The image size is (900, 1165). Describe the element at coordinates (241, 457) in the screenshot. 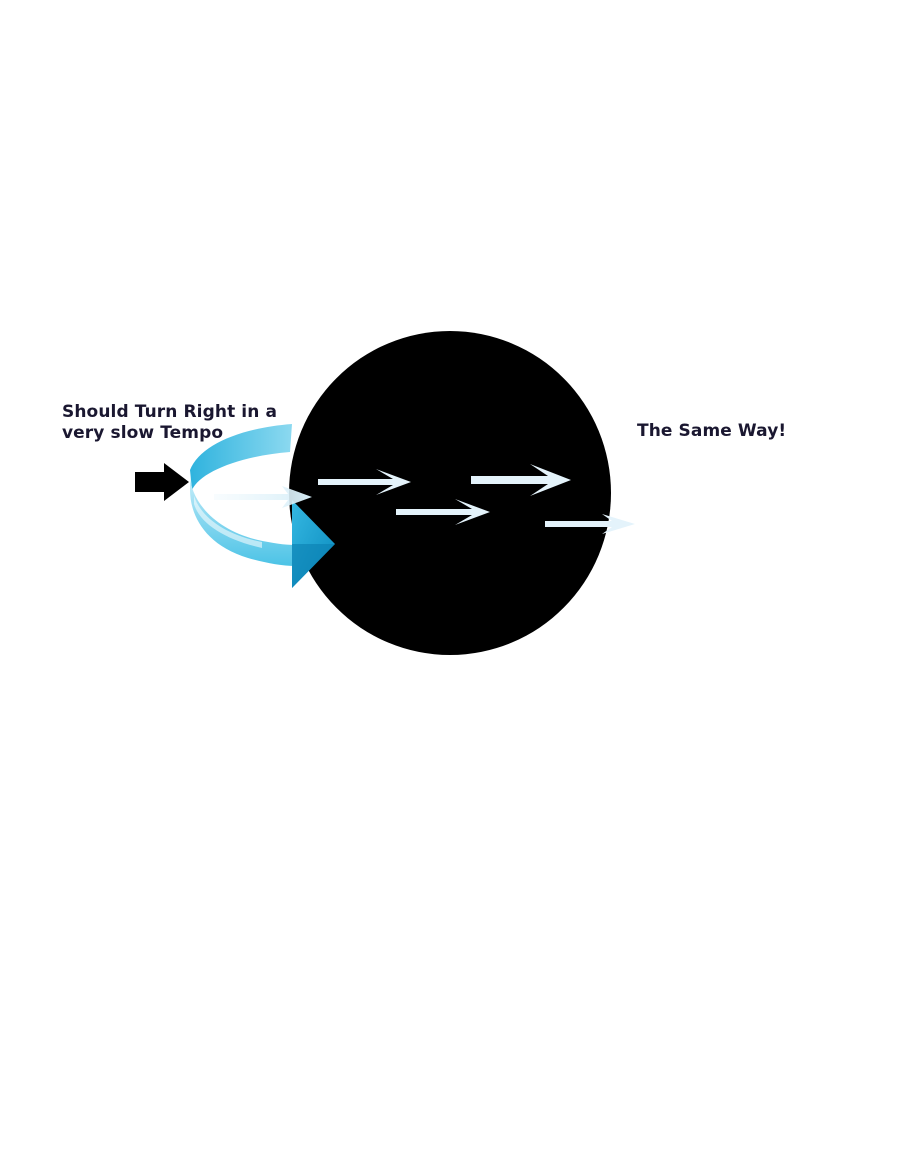

I see `rotation-arrow-back-band` at that location.